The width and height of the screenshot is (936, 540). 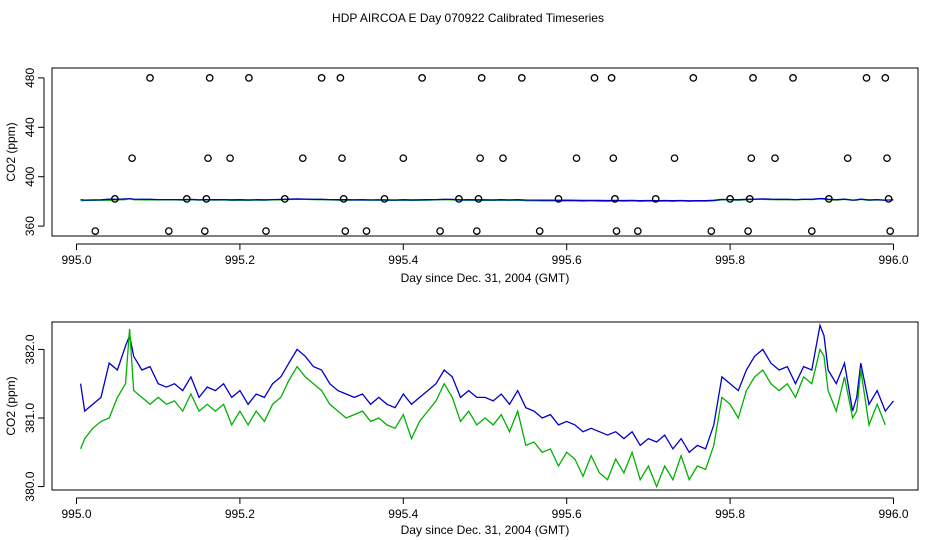 I want to click on panel-top-x-axis: 995.0 995.2 995.4 995.6 995.8 996.0, so click(x=485, y=255).